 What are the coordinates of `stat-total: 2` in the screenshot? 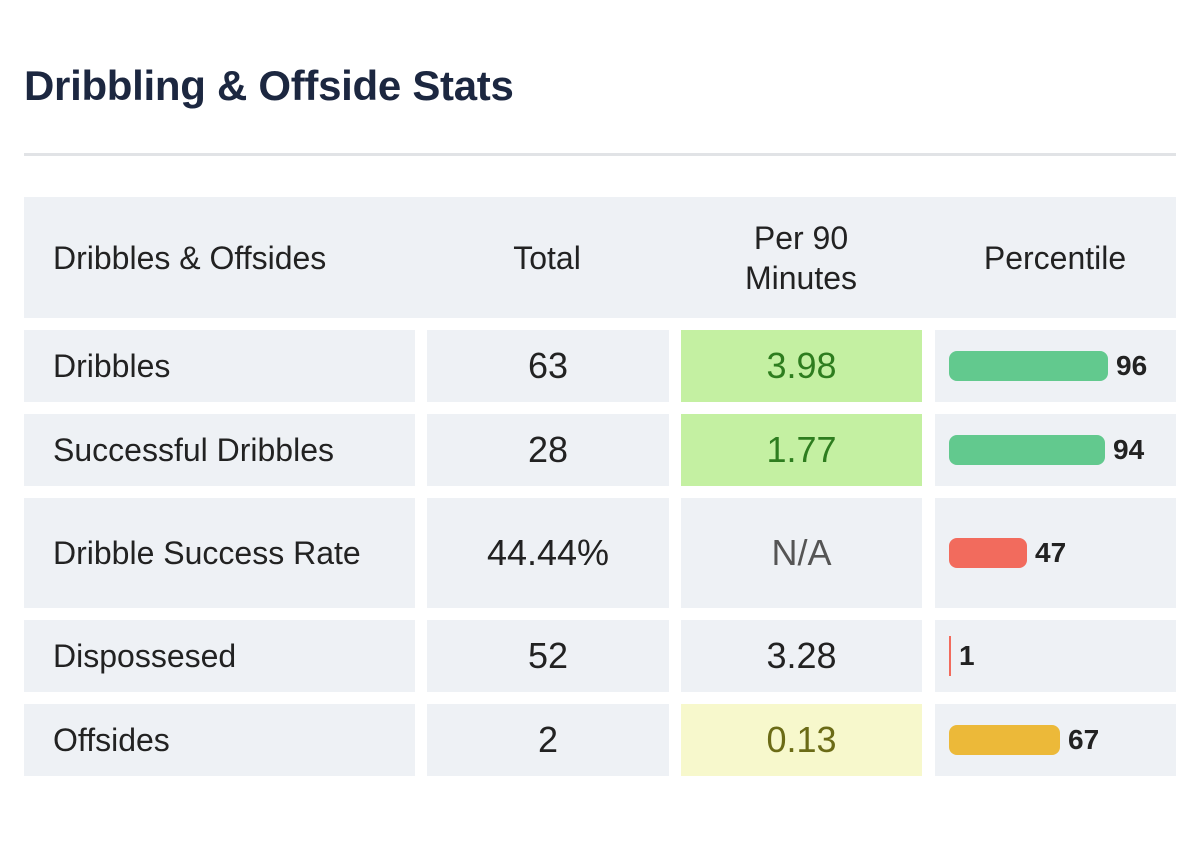 It's located at (548, 740).